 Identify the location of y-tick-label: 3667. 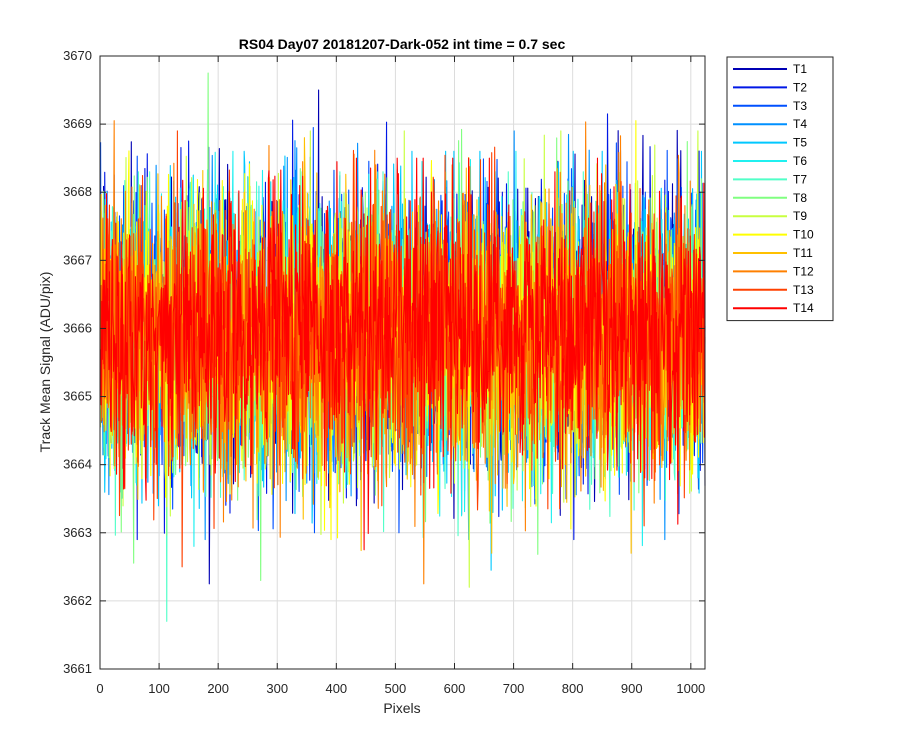
(77, 259).